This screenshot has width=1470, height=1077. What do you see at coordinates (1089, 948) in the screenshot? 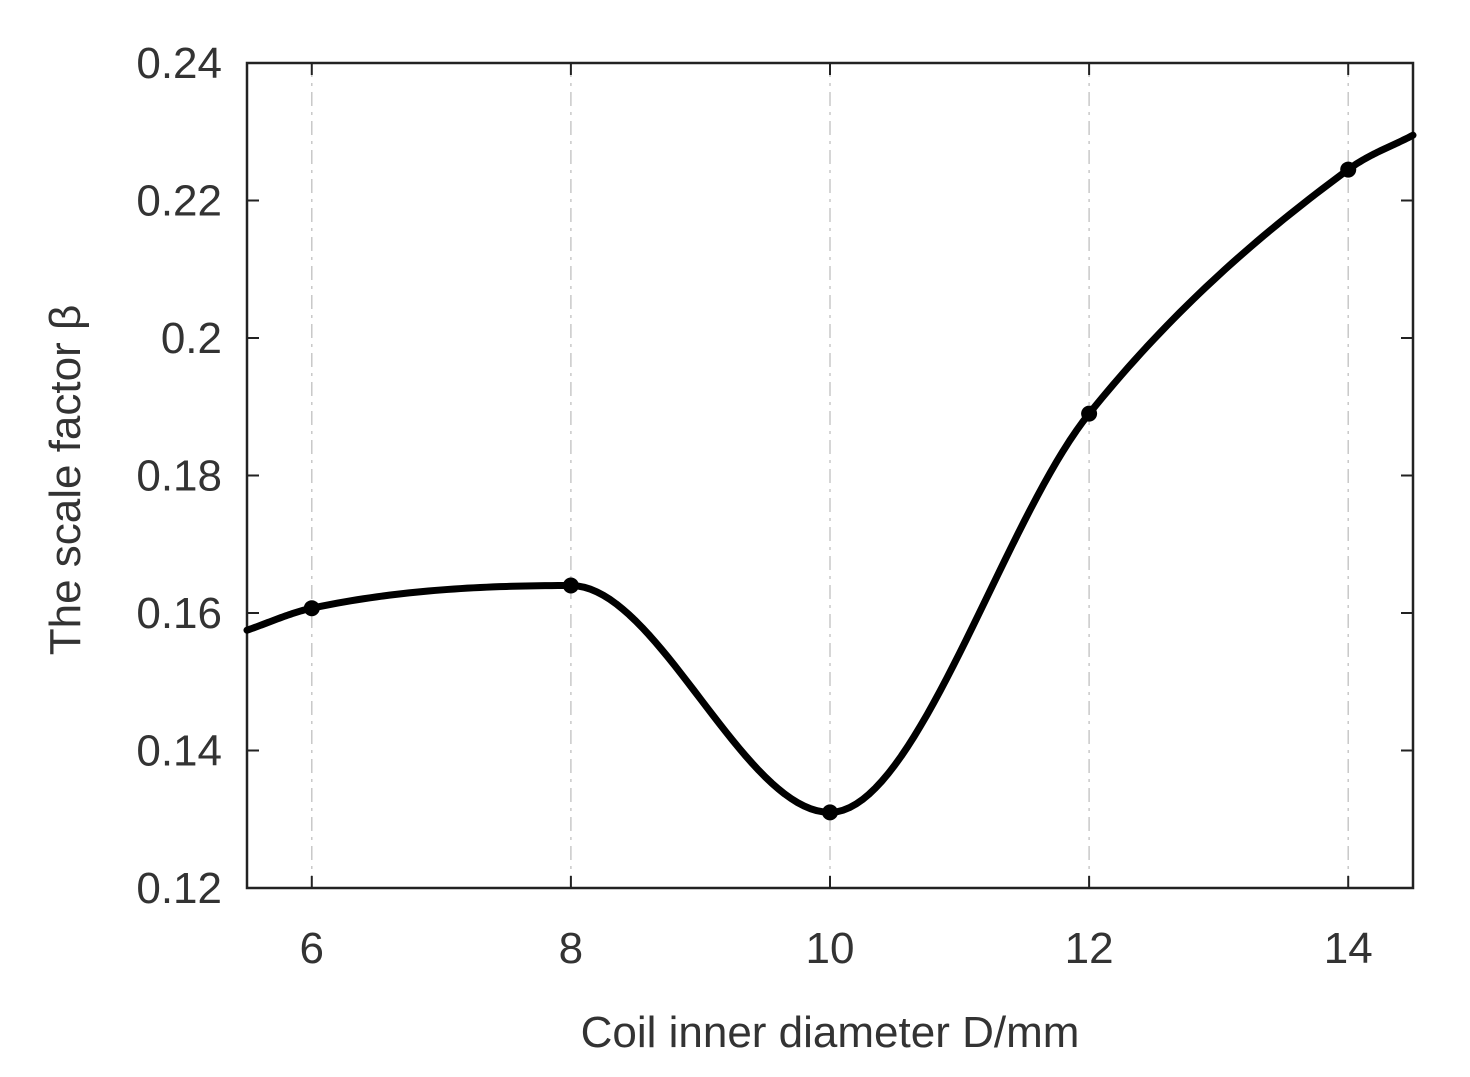
I see `x-tick-label: 12` at bounding box center [1089, 948].